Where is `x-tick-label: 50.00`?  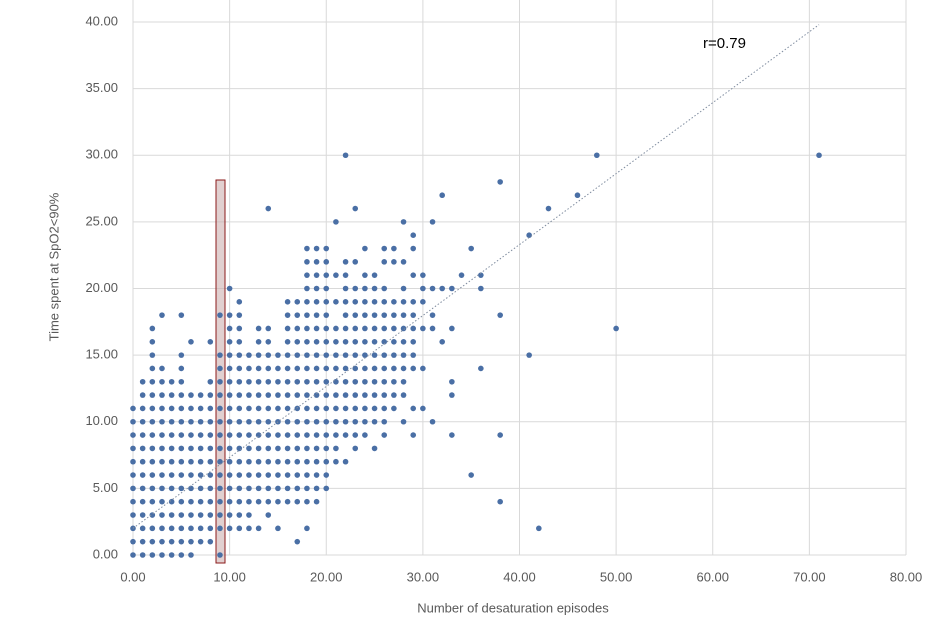
x-tick-label: 50.00 is located at coordinates (616, 576).